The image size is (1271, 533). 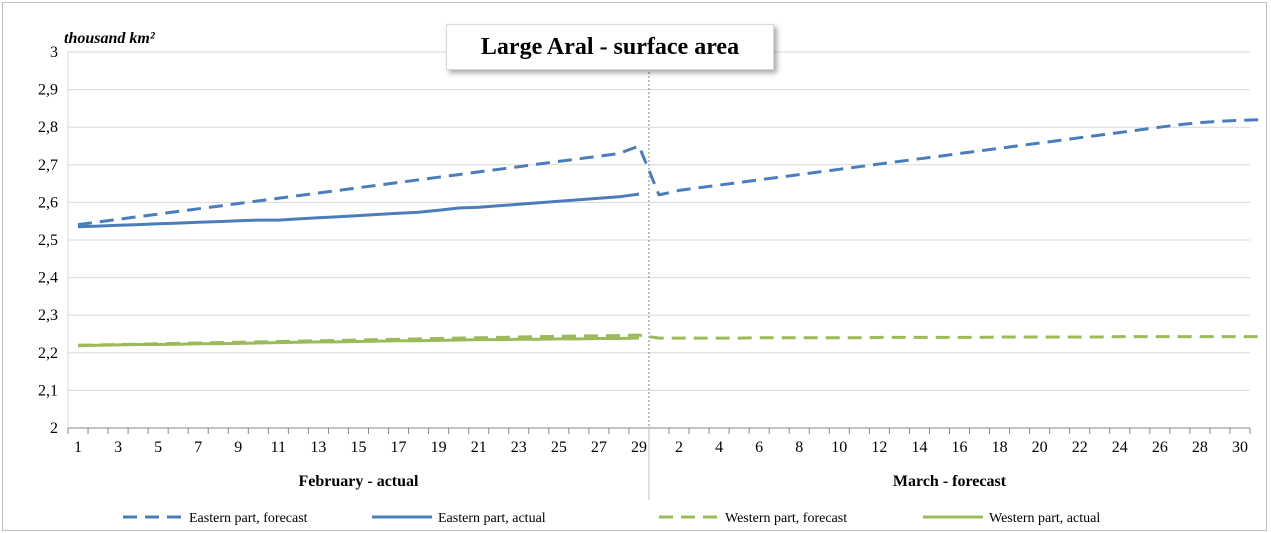 What do you see at coordinates (48, 353) in the screenshot?
I see `y-tick-label: 2,2` at bounding box center [48, 353].